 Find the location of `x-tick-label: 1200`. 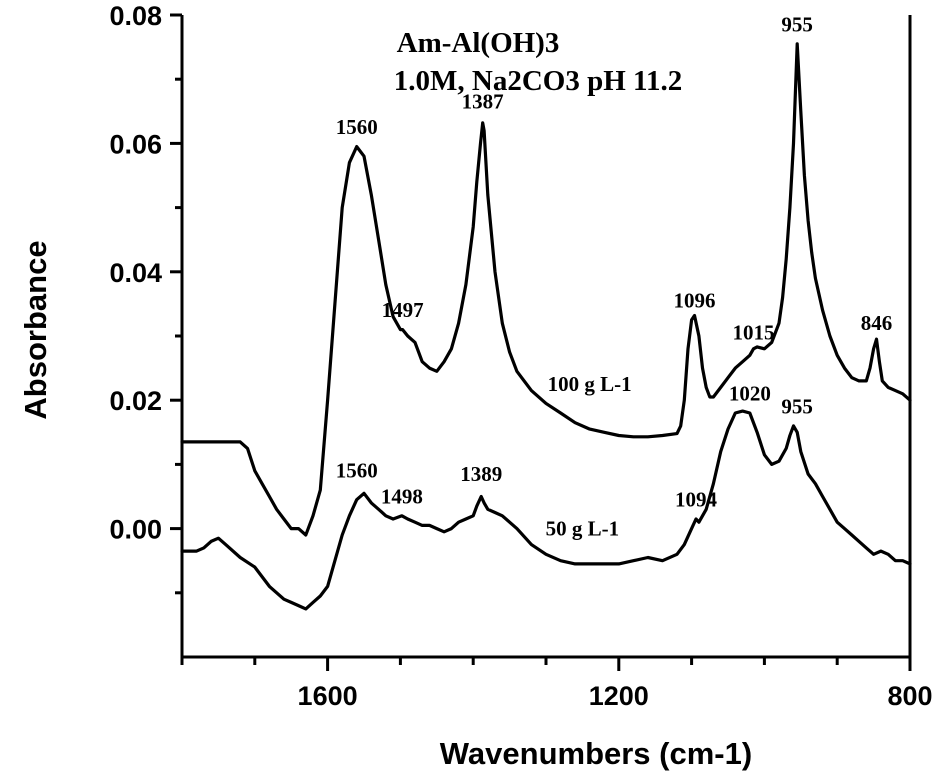

x-tick-label: 1200 is located at coordinates (619, 696).